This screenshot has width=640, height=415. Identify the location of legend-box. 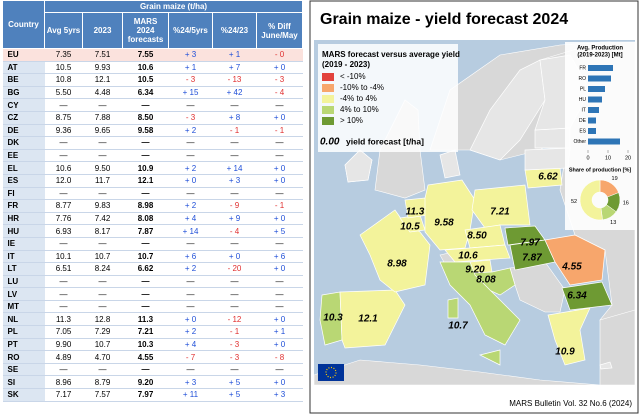
(388, 98).